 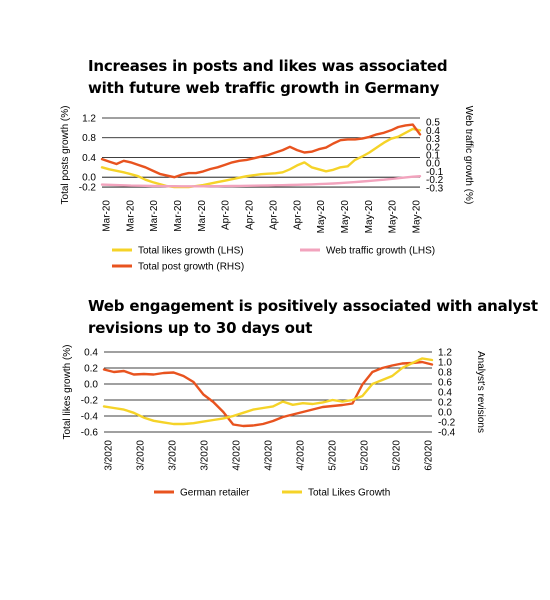 What do you see at coordinates (89, 158) in the screenshot?
I see `chart1-y-tick-label: 0.4` at bounding box center [89, 158].